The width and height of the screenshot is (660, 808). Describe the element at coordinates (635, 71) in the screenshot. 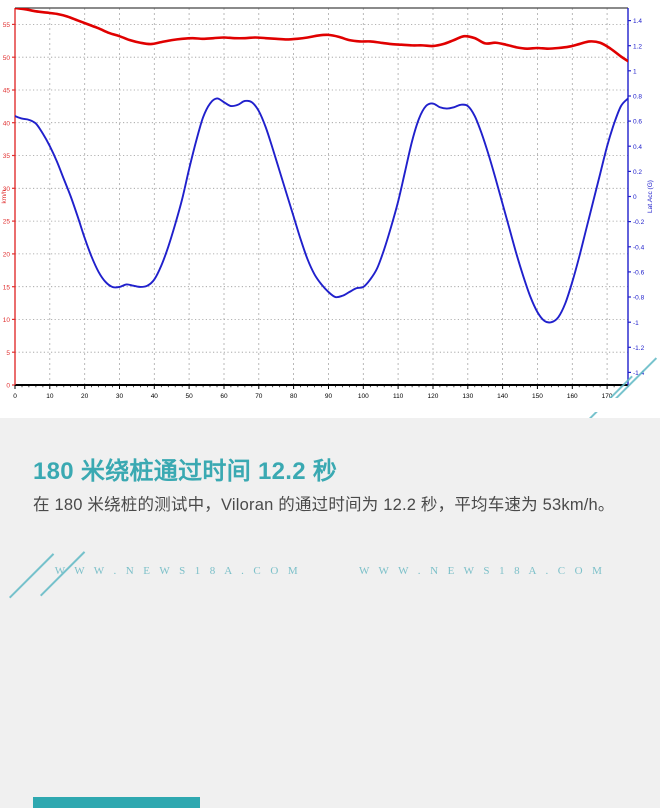

I see `y-tick-label-right: 1` at that location.